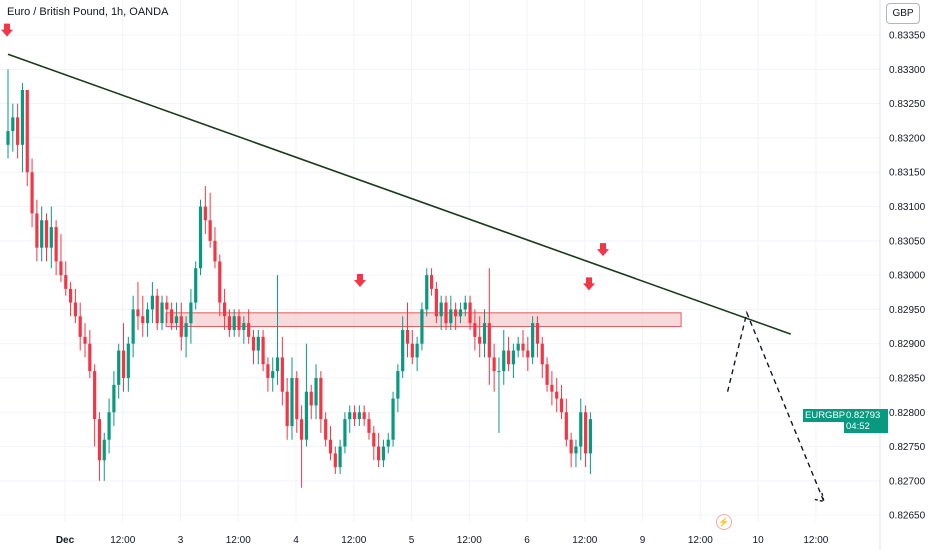 The width and height of the screenshot is (932, 550). What do you see at coordinates (181, 540) in the screenshot?
I see `time-tick-label: 3` at bounding box center [181, 540].